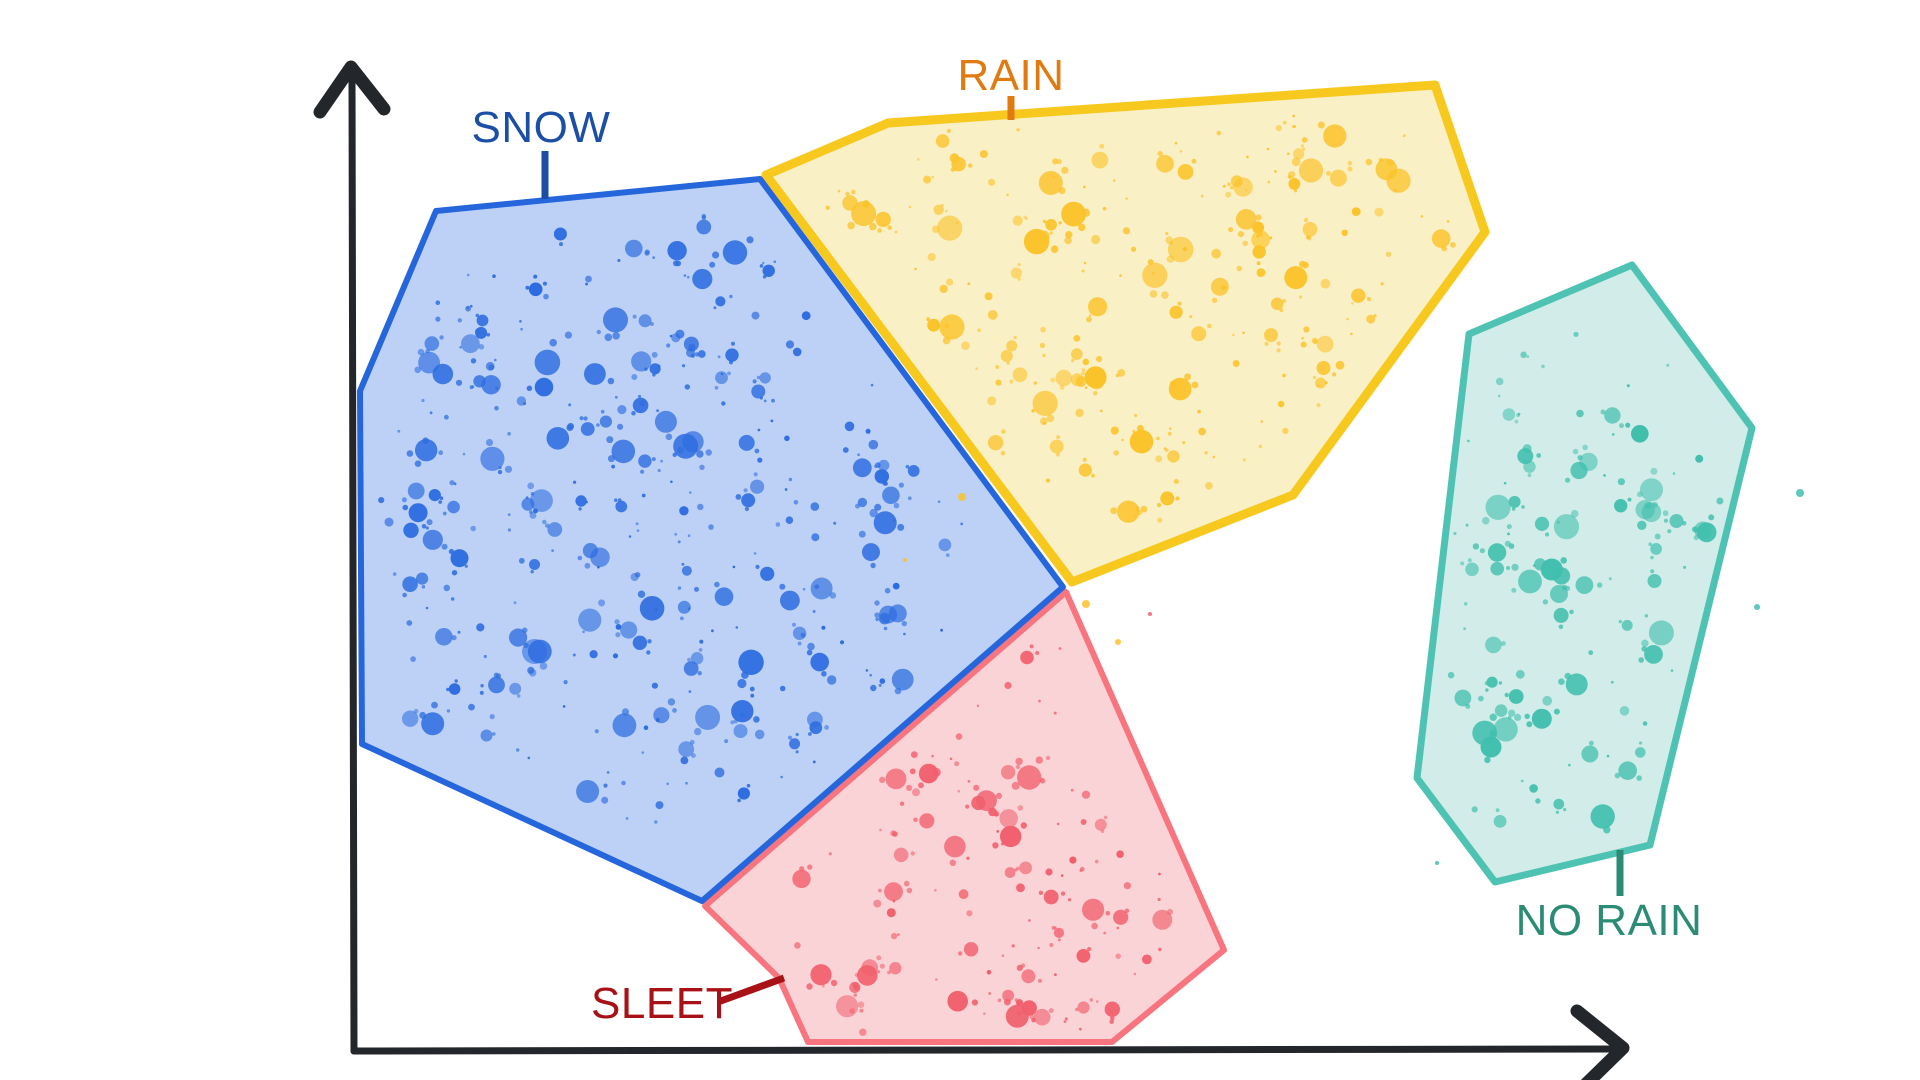 This screenshot has width=1920, height=1080. Describe the element at coordinates (1609, 920) in the screenshot. I see `region-label-no-rain: NO RAIN` at that location.